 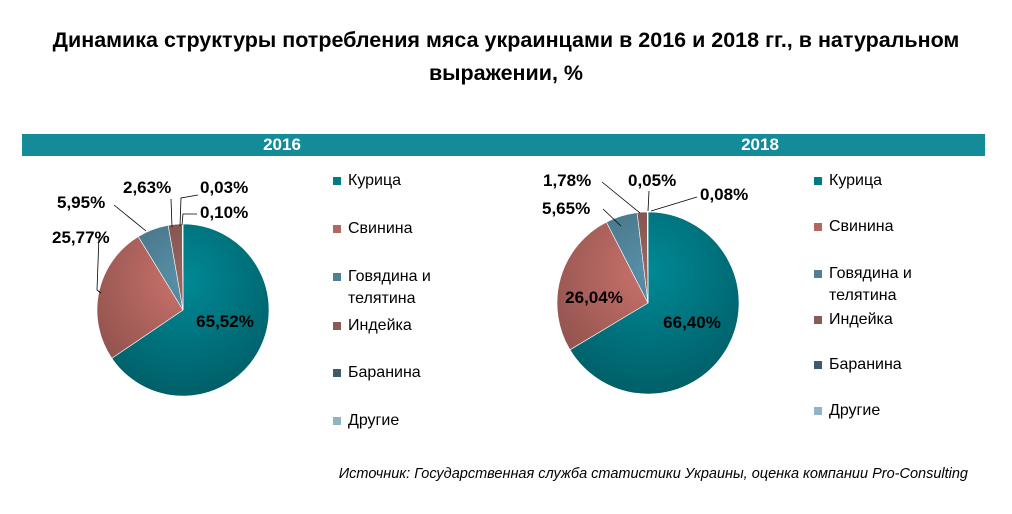 What do you see at coordinates (389, 287) in the screenshot?
I see `legend-label-0-2: Говядина и телятина` at bounding box center [389, 287].